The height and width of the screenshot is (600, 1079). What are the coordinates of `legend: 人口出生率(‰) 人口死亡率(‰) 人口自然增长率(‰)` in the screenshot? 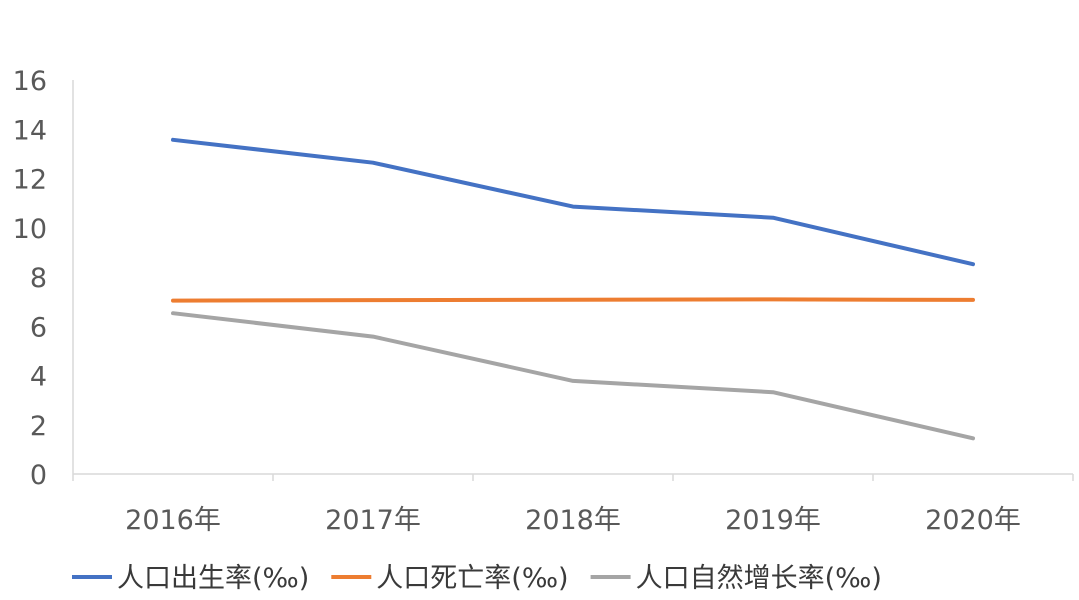 It's located at (477, 578).